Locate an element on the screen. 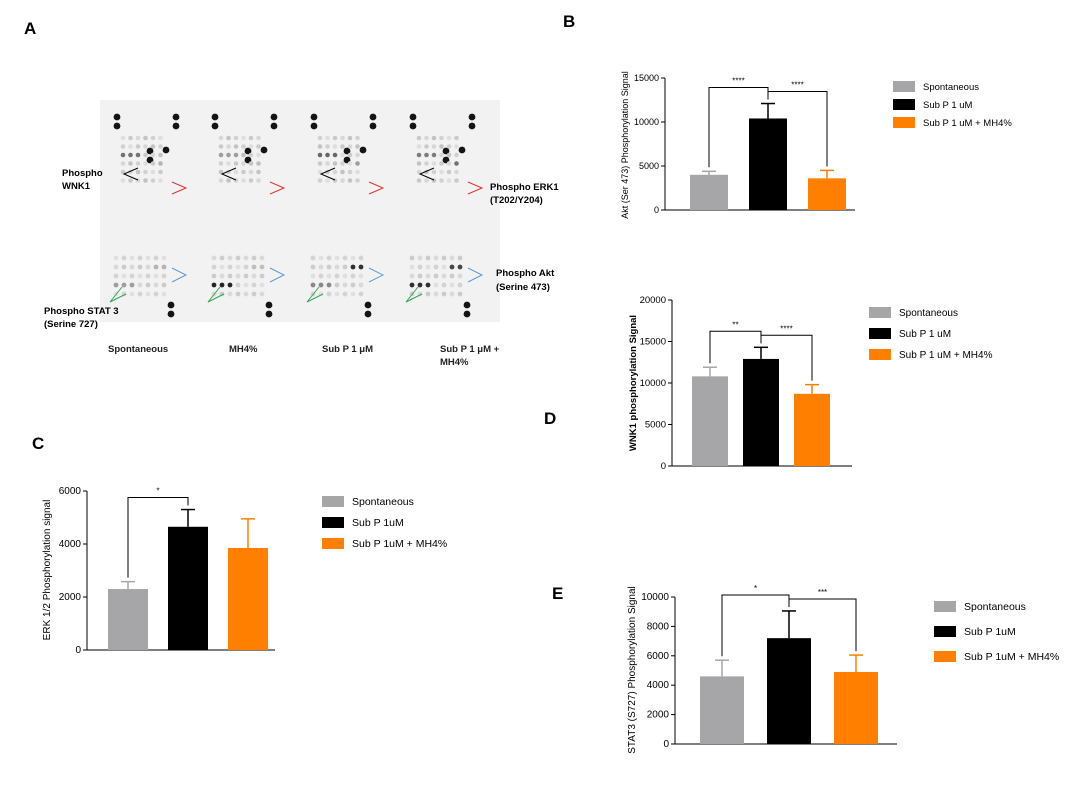 This screenshot has height=803, width=1080. legend-label: Sub P 1uM is located at coordinates (378, 523).